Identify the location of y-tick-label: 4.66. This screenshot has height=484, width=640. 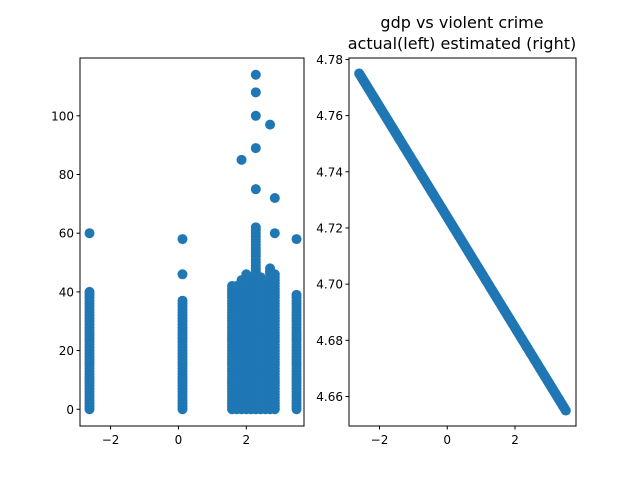
(329, 397).